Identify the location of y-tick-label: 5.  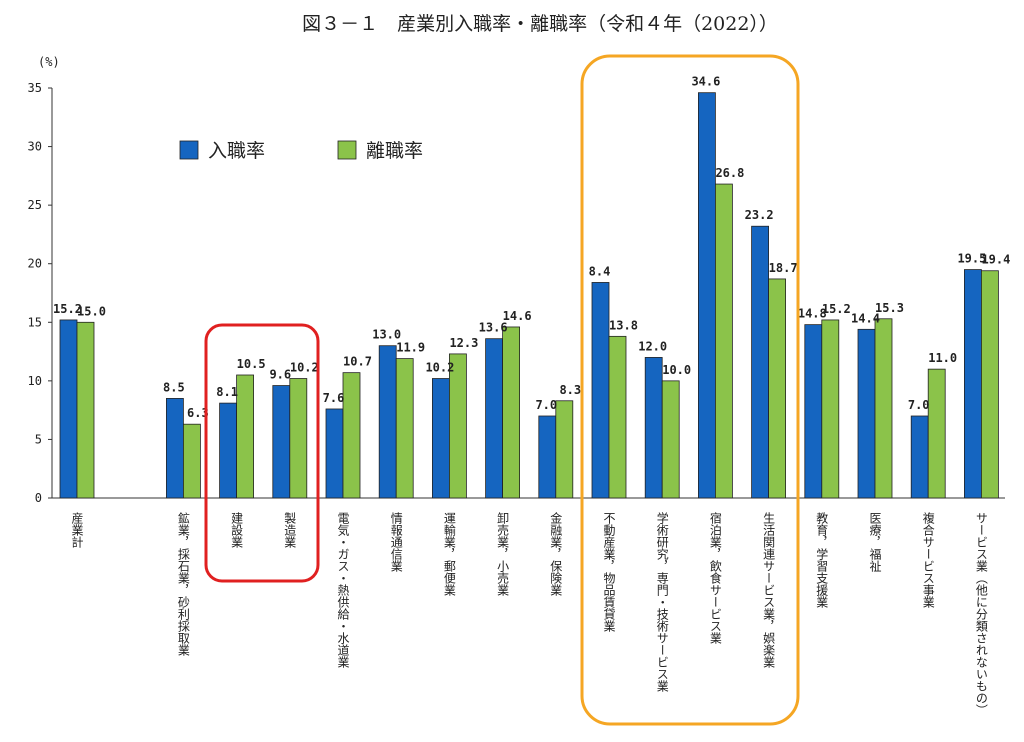
(38, 439).